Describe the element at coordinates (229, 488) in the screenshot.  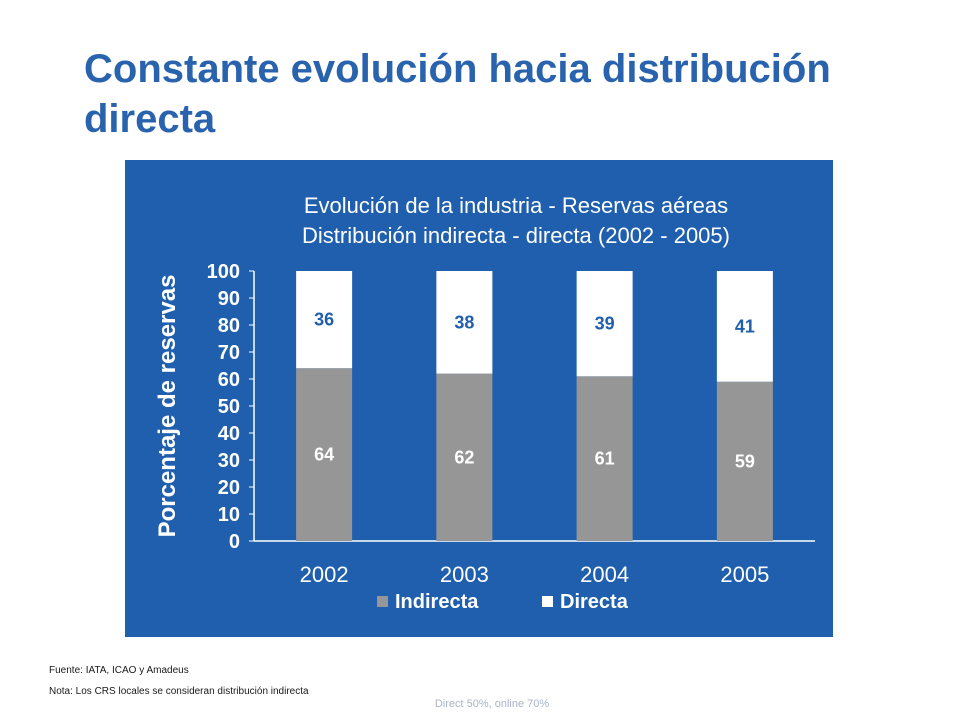
I see `y-tick-label: 20` at that location.